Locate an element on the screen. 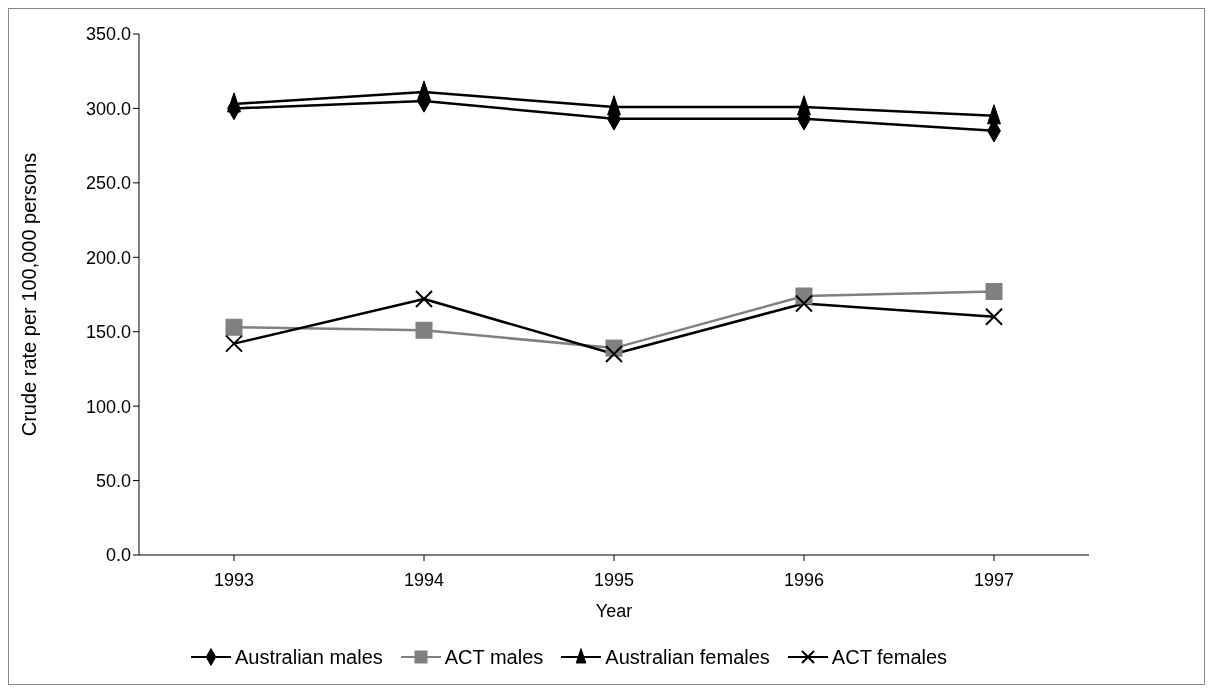 The image size is (1217, 697). y-tick-label: 300.0 is located at coordinates (108, 108).